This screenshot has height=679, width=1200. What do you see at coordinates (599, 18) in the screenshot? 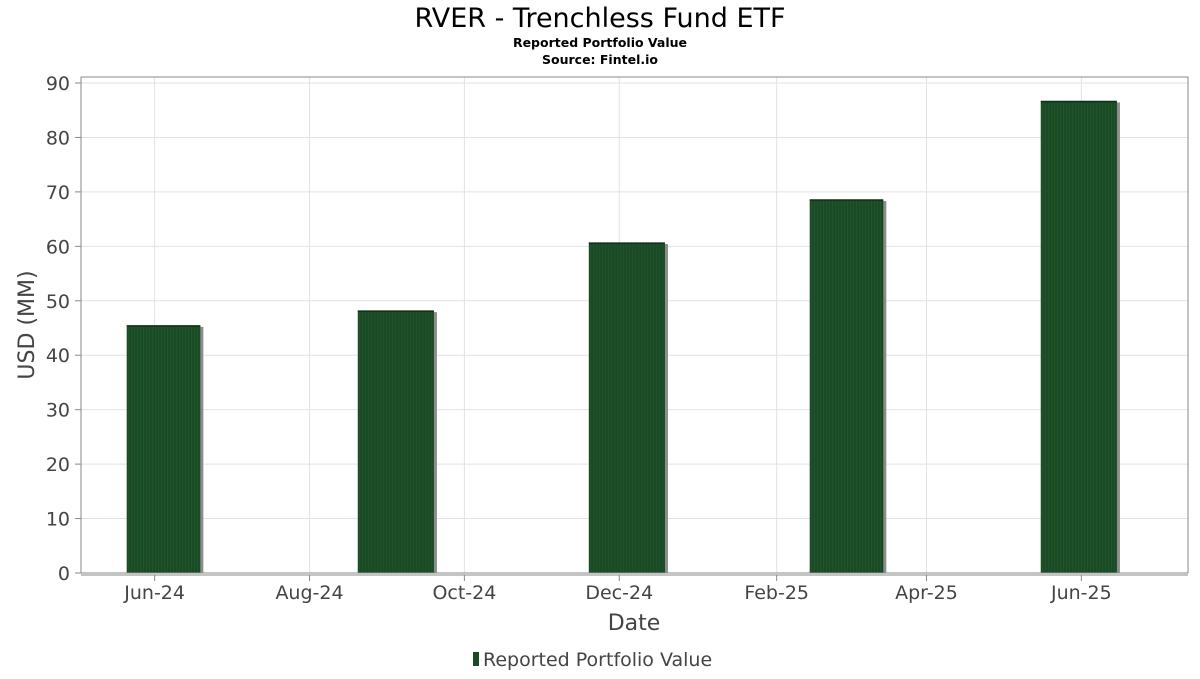
I see `chart-title: RVER - Trenchless Fund ETF` at bounding box center [599, 18].